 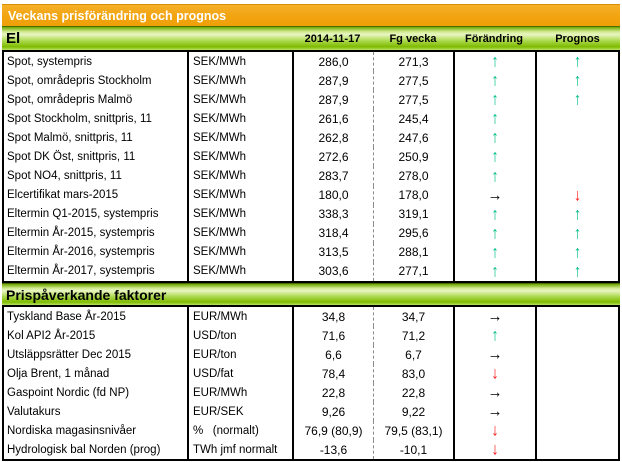 What do you see at coordinates (413, 411) in the screenshot?
I see `value-previous: 9,22` at bounding box center [413, 411].